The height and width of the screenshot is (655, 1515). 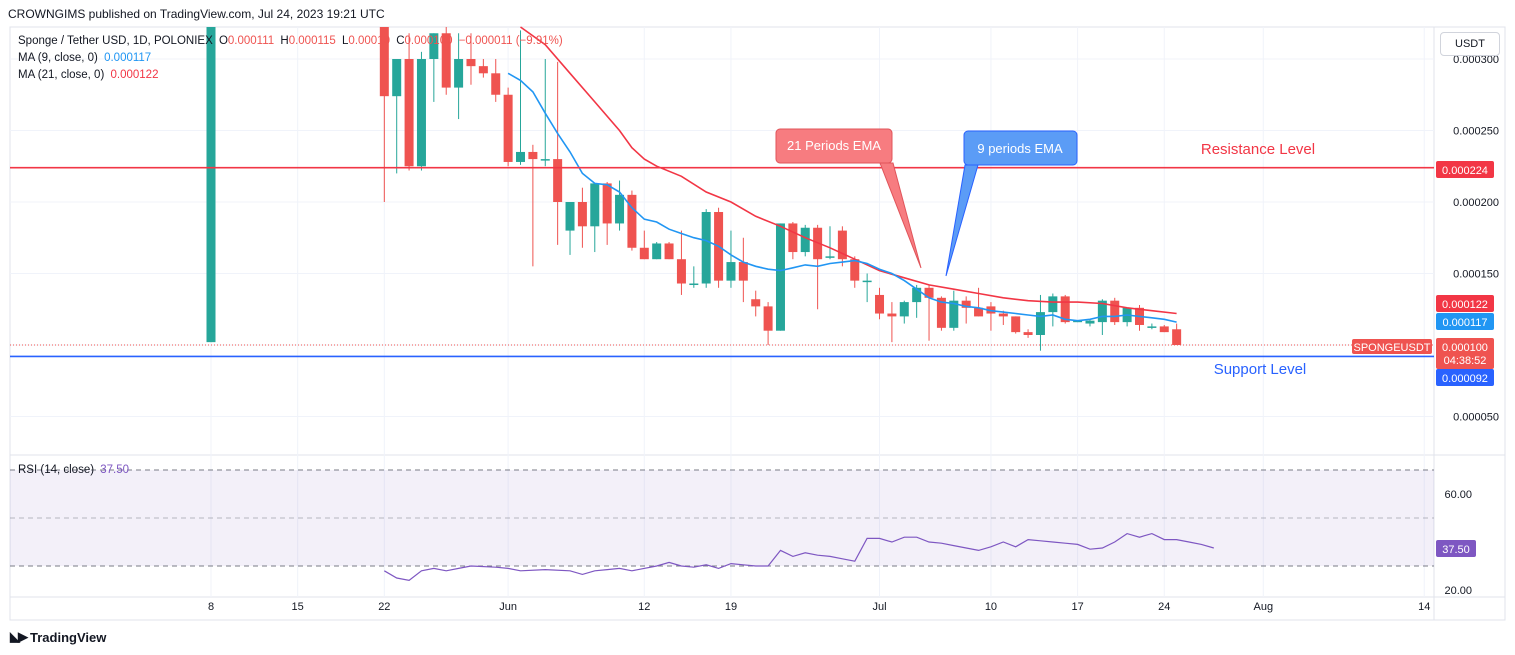 I want to click on rsi-legend-label: RSI (14, close), so click(x=56, y=470).